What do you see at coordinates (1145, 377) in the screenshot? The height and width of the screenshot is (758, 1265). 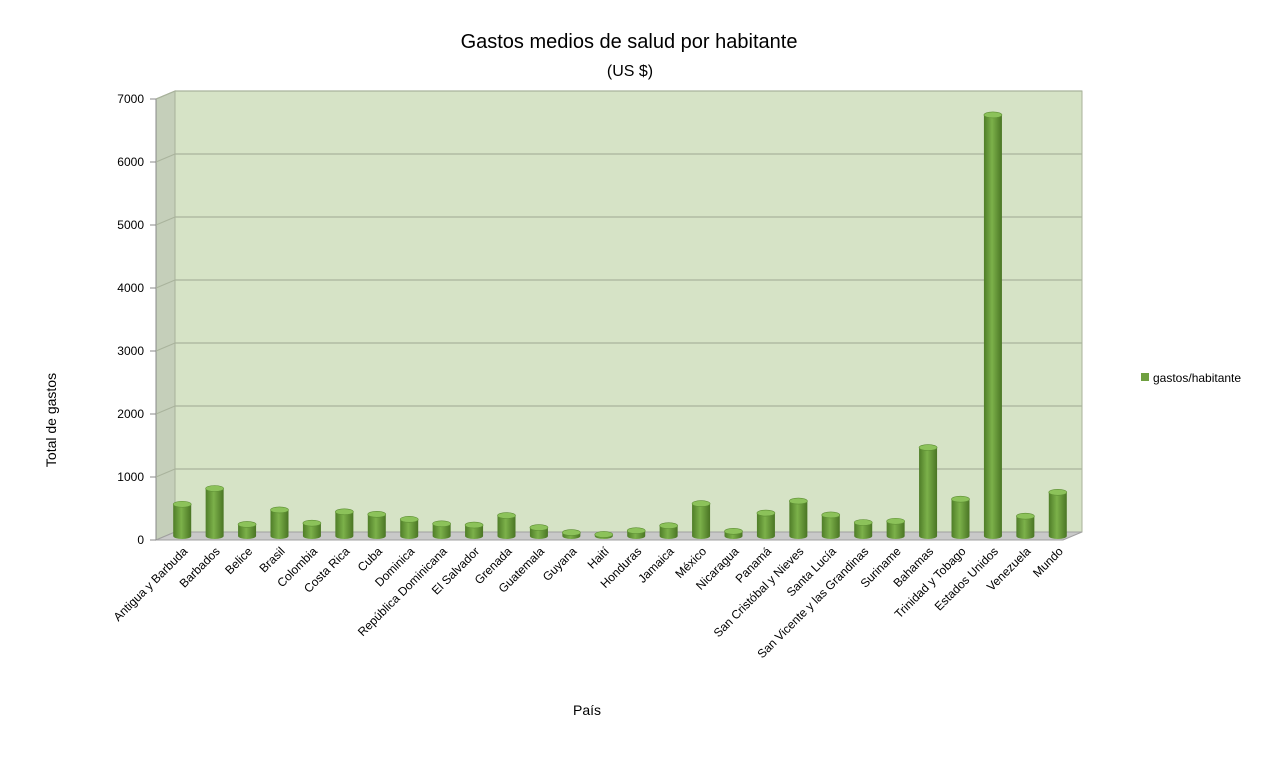 I see `legend-swatch` at bounding box center [1145, 377].